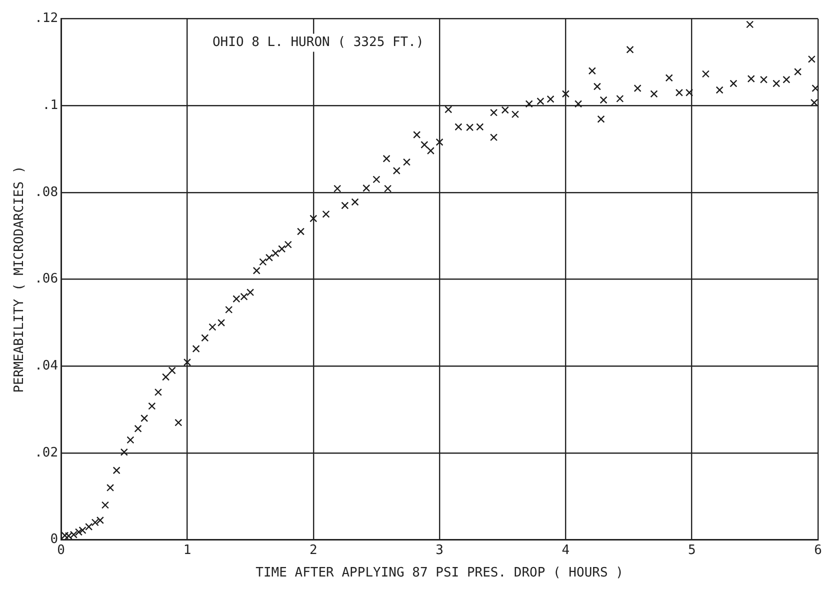 This screenshot has height=593, width=840. I want to click on y-axis-title: PERMEABILITY ( MICRODARCIES ), so click(20, 279).